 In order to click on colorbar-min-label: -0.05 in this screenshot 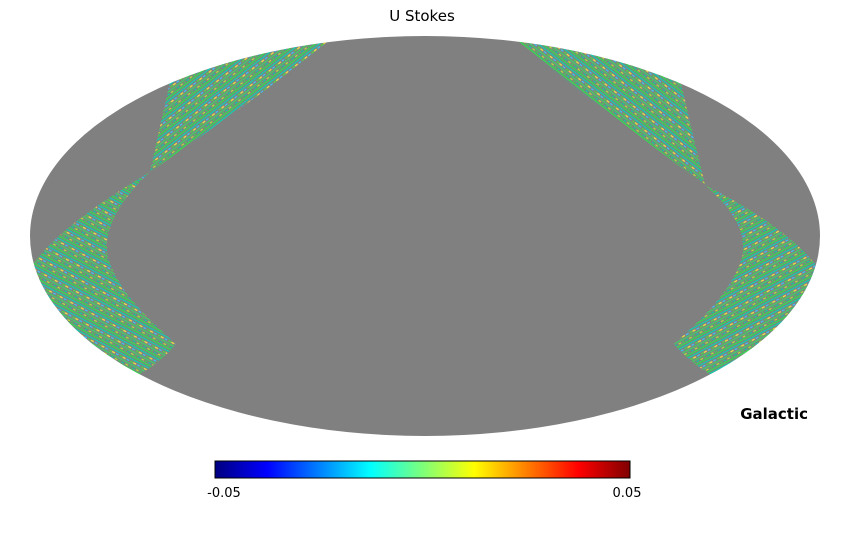, I will do `click(224, 493)`.